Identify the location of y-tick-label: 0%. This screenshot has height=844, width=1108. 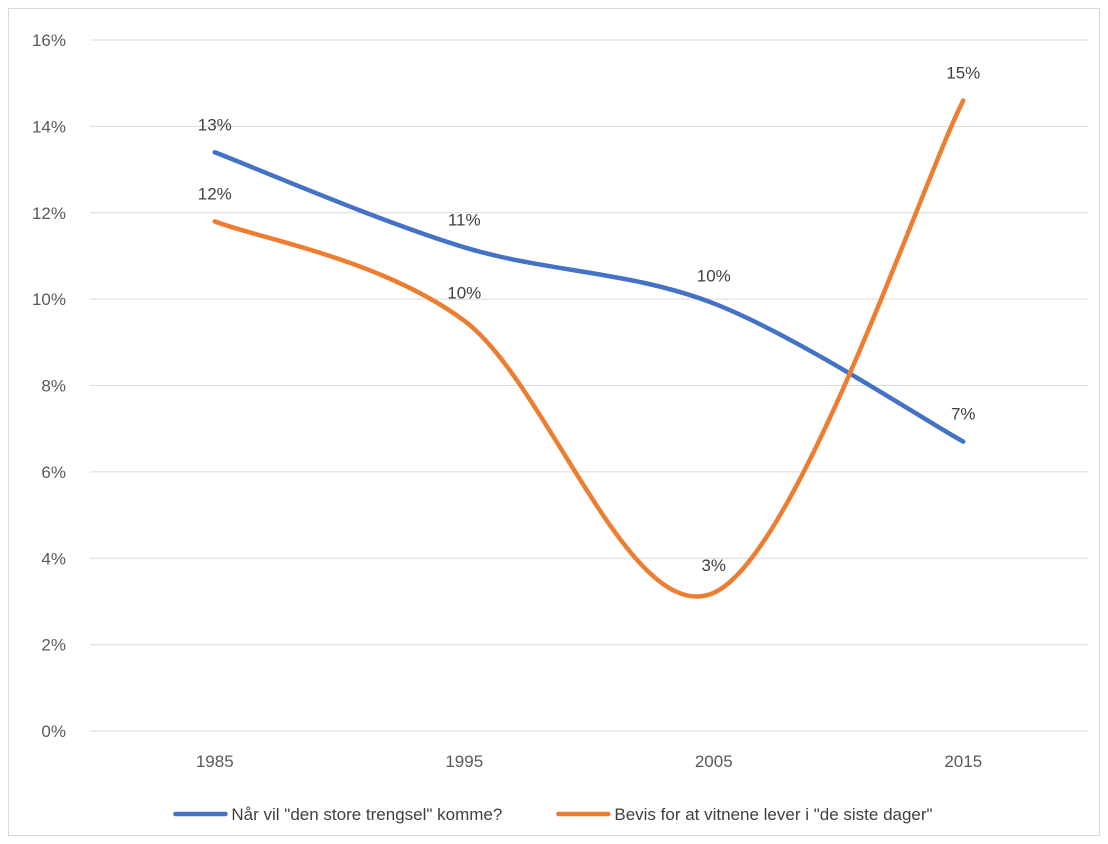
(53, 731).